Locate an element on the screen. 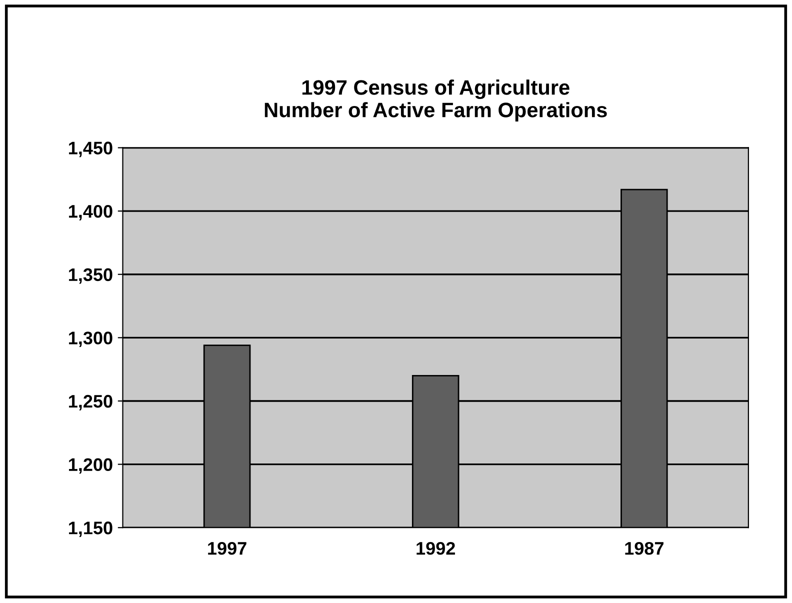 The image size is (792, 603). chart-title: 1997 Census of Agriculture Number of Active Farm Operations is located at coordinates (435, 101).